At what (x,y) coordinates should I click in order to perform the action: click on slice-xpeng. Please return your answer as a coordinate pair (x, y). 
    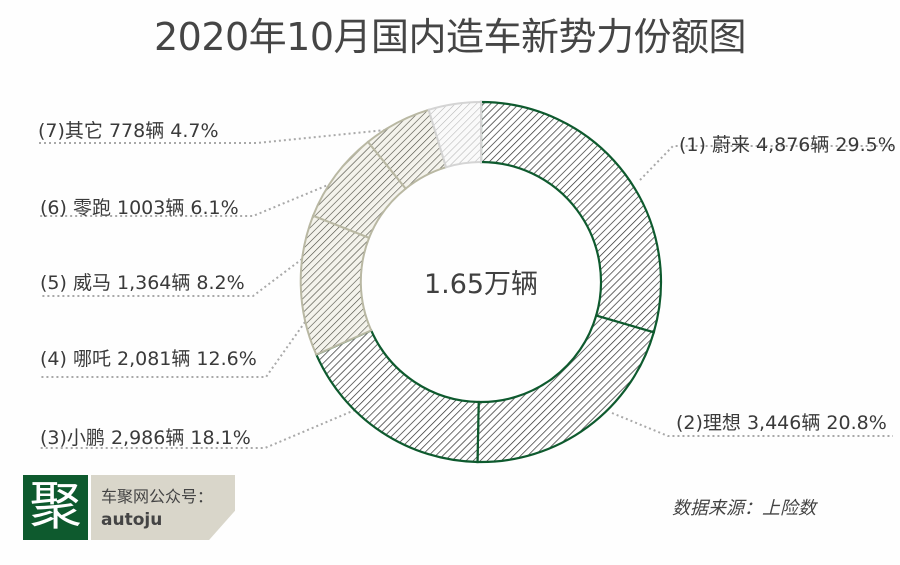
    Looking at the image, I should click on (397, 396).